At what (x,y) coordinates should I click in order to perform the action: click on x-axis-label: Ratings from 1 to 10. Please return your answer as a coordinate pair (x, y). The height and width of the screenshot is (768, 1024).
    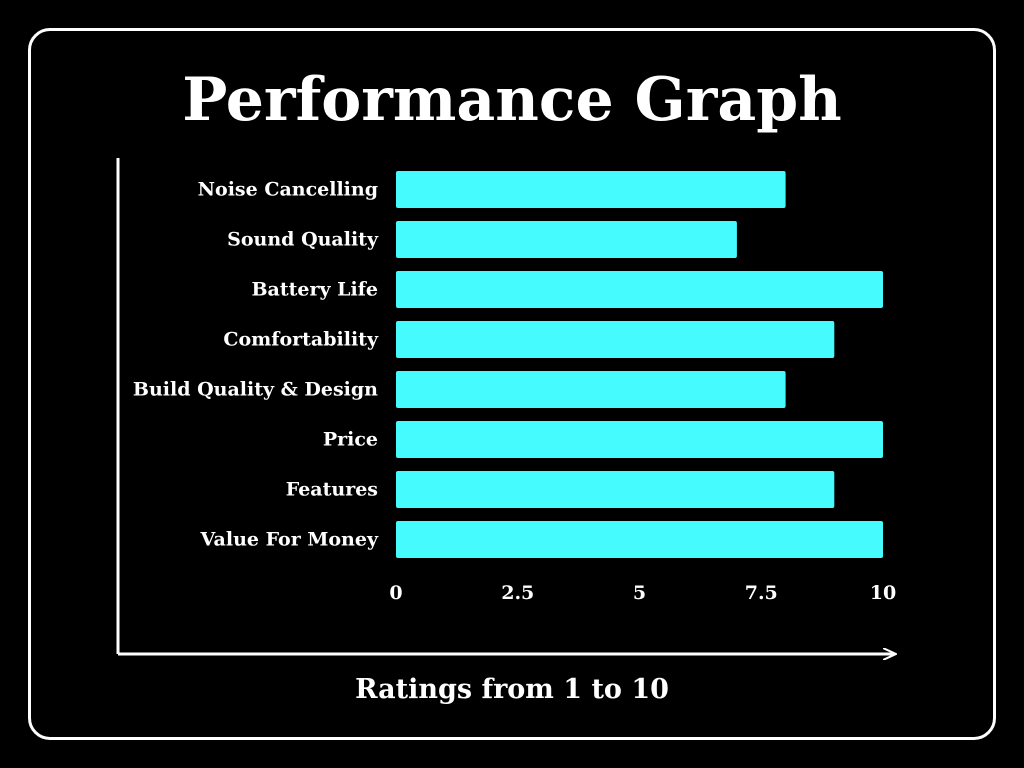
    Looking at the image, I should click on (512, 689).